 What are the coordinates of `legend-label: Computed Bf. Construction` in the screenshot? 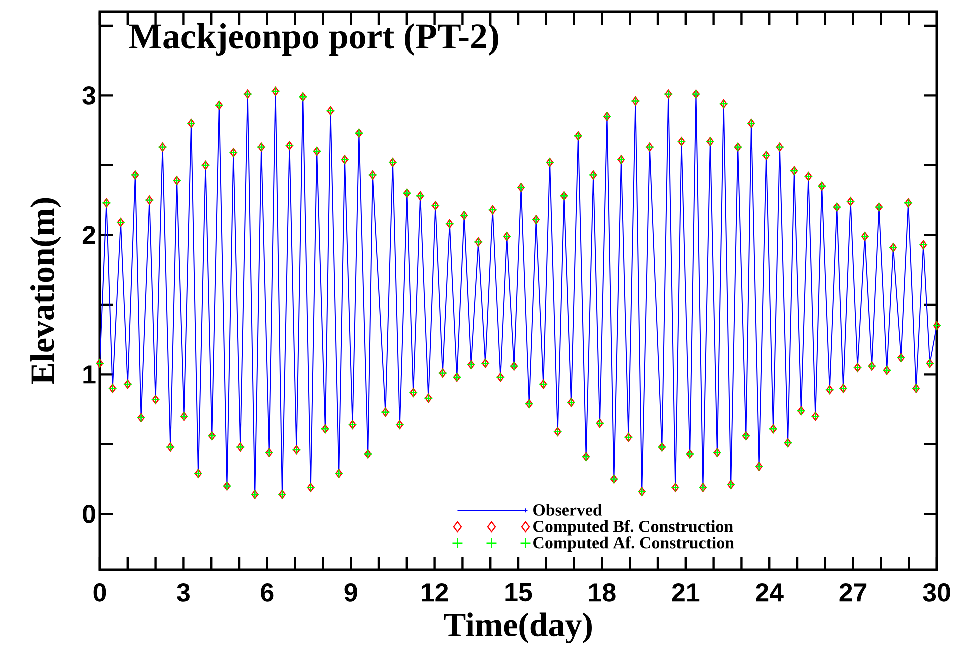 It's located at (634, 528).